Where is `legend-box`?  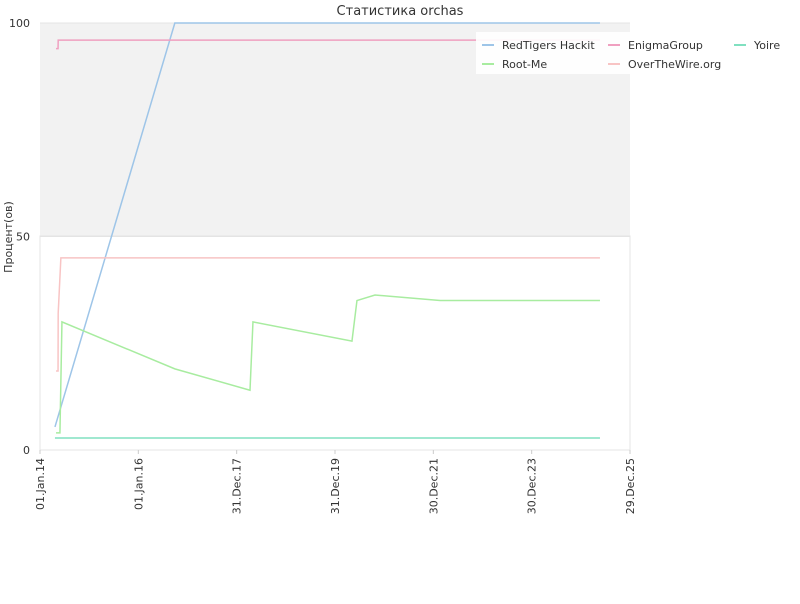
legend-box is located at coordinates (638, 53).